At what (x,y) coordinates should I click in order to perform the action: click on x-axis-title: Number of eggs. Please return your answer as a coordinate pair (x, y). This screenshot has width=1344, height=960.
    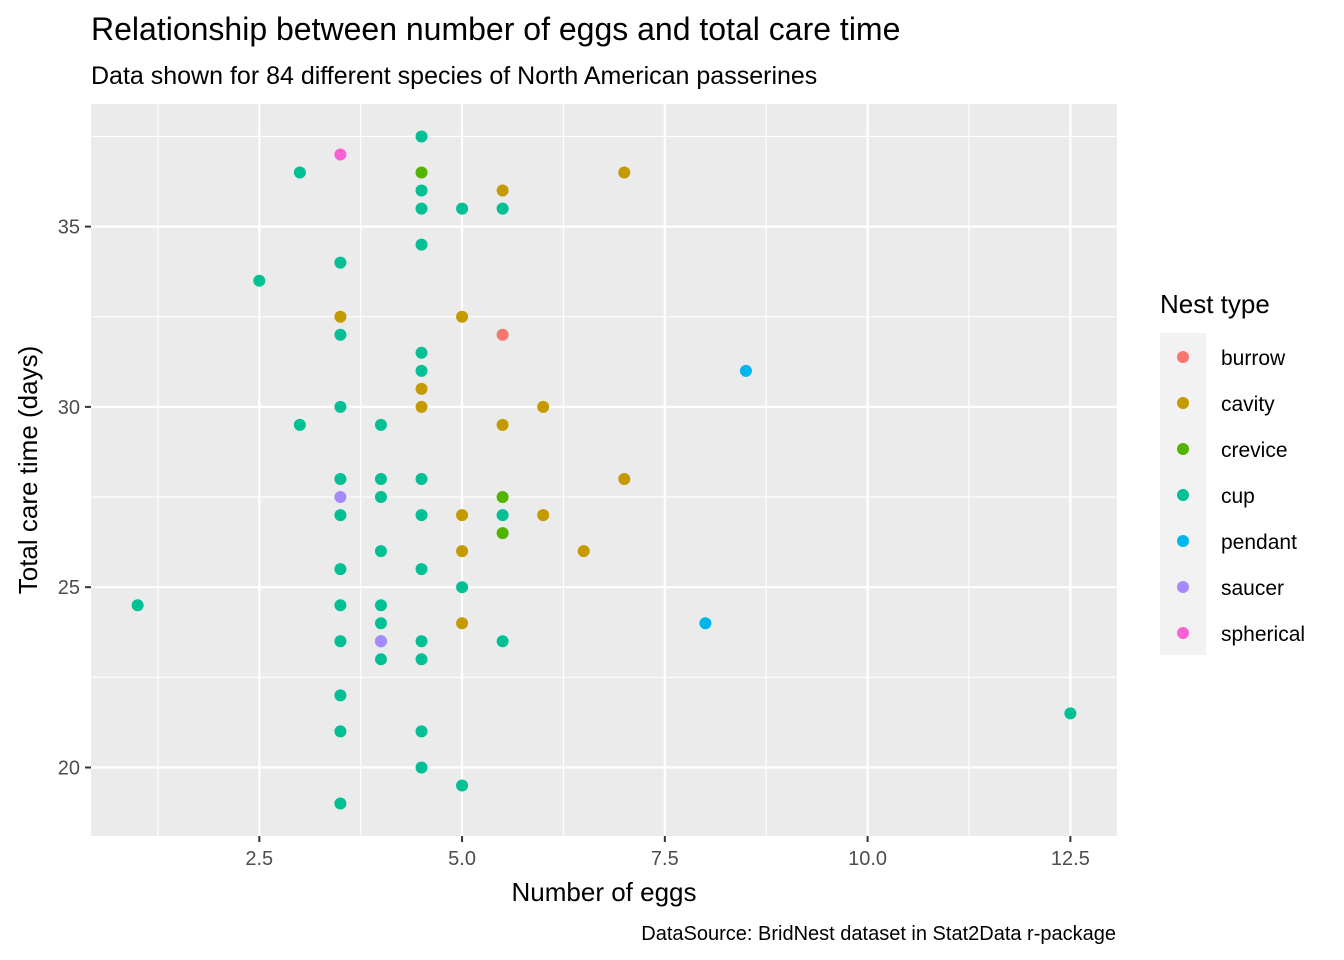
    Looking at the image, I should click on (604, 892).